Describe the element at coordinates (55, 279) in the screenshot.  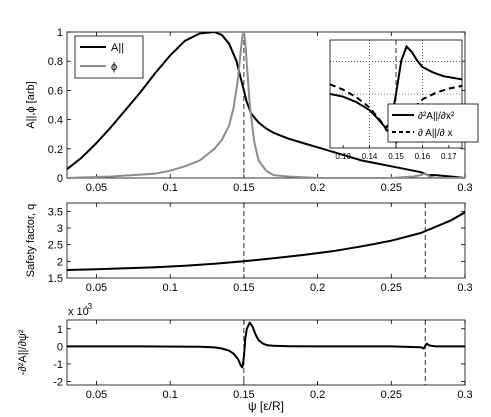
I see `y-tick-label: 1.5` at that location.